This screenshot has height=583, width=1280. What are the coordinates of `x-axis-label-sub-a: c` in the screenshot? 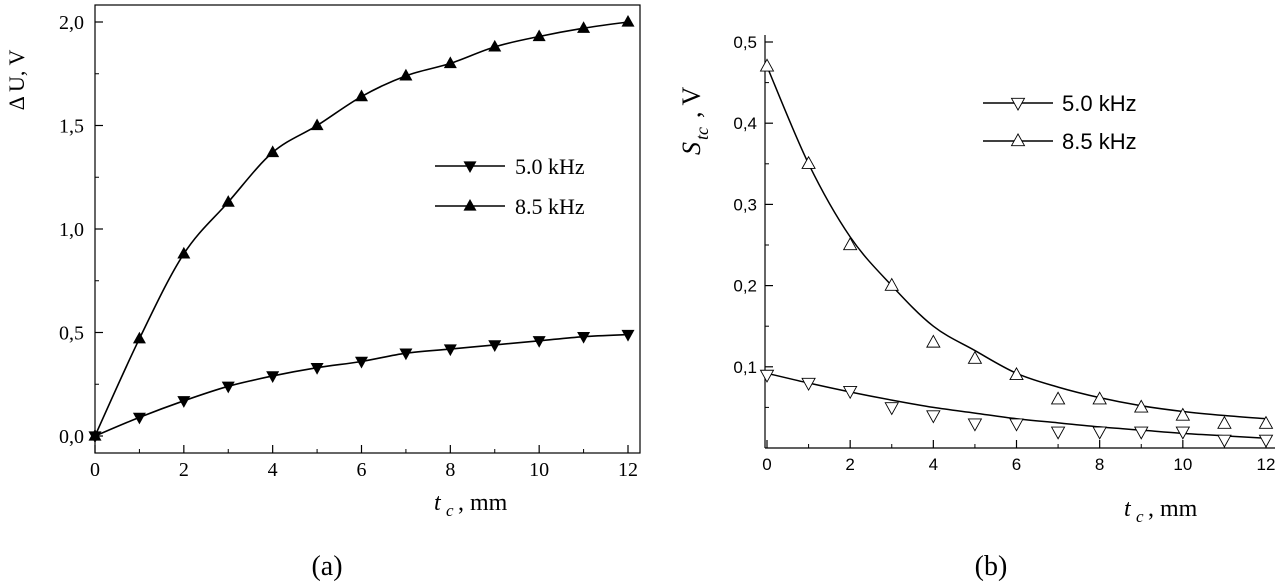 It's located at (450, 510).